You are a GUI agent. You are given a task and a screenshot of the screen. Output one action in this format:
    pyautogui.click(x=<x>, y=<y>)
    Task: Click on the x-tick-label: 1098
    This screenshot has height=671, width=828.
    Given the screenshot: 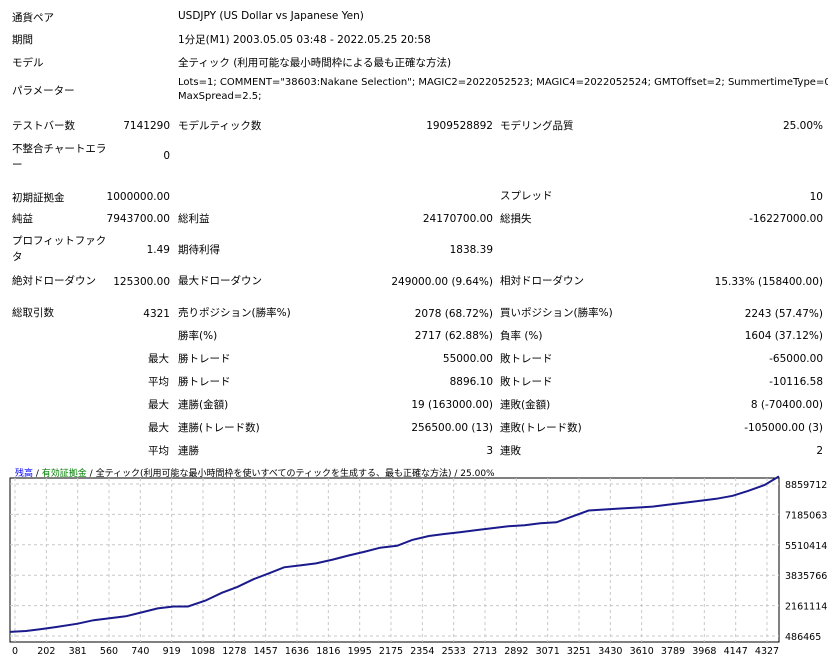 What is the action you would take?
    pyautogui.click(x=203, y=651)
    